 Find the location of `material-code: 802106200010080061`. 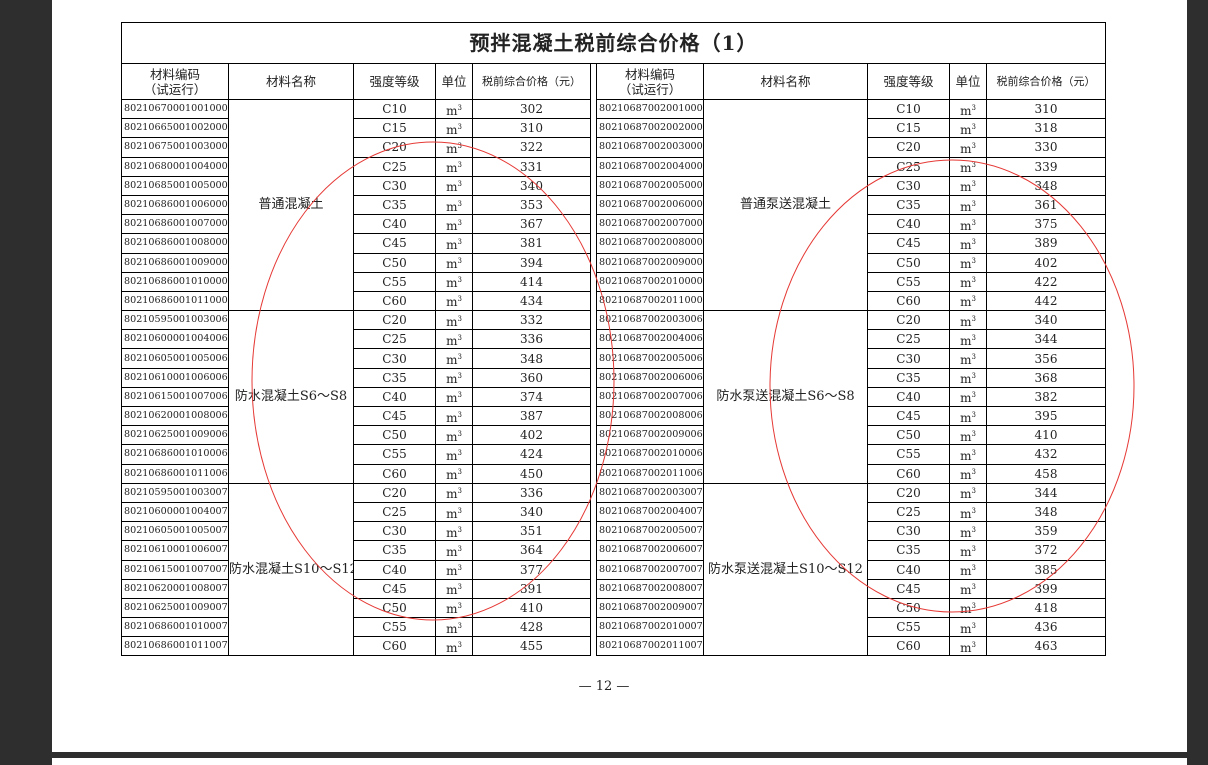

material-code: 802106200010080061 is located at coordinates (175, 416).